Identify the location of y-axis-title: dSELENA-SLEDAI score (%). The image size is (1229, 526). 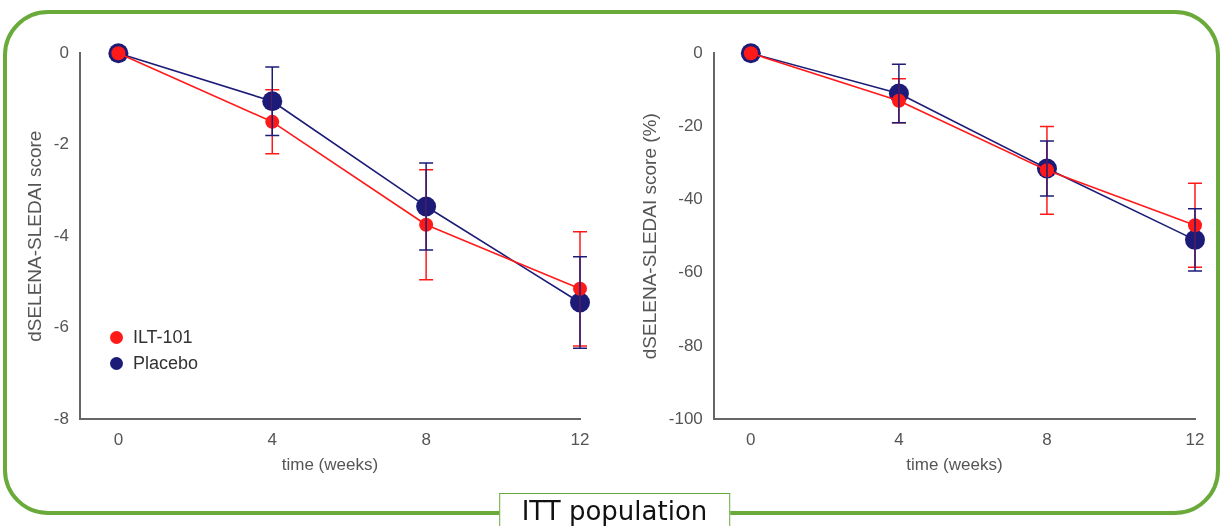
(649, 236).